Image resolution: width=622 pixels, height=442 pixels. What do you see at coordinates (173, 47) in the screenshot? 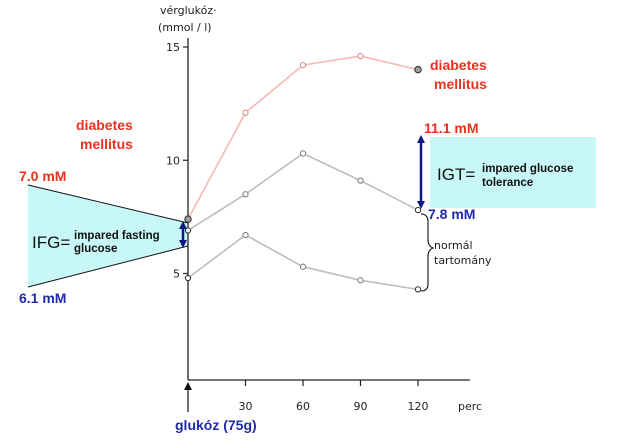
I see `y-tick-label: 15` at bounding box center [173, 47].